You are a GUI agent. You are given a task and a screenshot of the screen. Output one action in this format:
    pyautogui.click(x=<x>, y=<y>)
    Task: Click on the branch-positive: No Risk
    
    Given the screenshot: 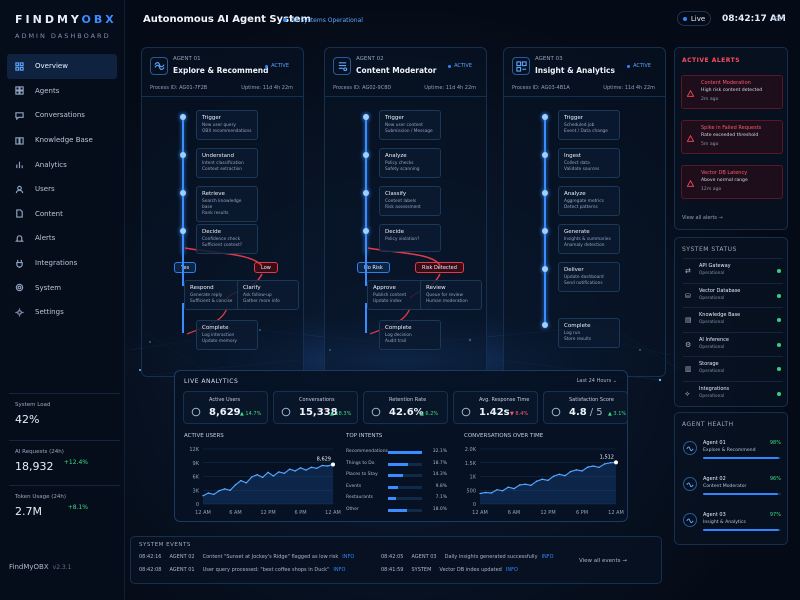 What is the action you would take?
    pyautogui.click(x=373, y=267)
    